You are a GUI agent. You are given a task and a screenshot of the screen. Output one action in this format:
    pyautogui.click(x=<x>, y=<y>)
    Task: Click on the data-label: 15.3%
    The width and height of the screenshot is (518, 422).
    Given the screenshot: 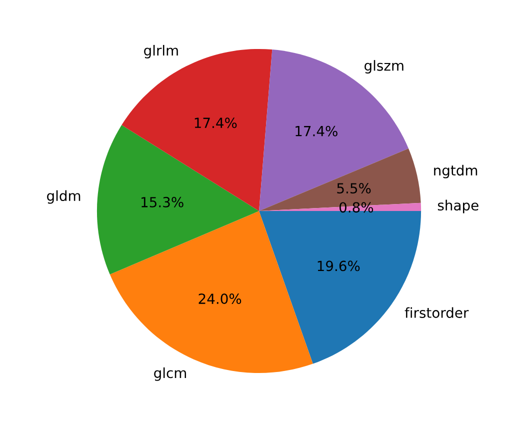 What is the action you would take?
    pyautogui.click(x=163, y=202)
    